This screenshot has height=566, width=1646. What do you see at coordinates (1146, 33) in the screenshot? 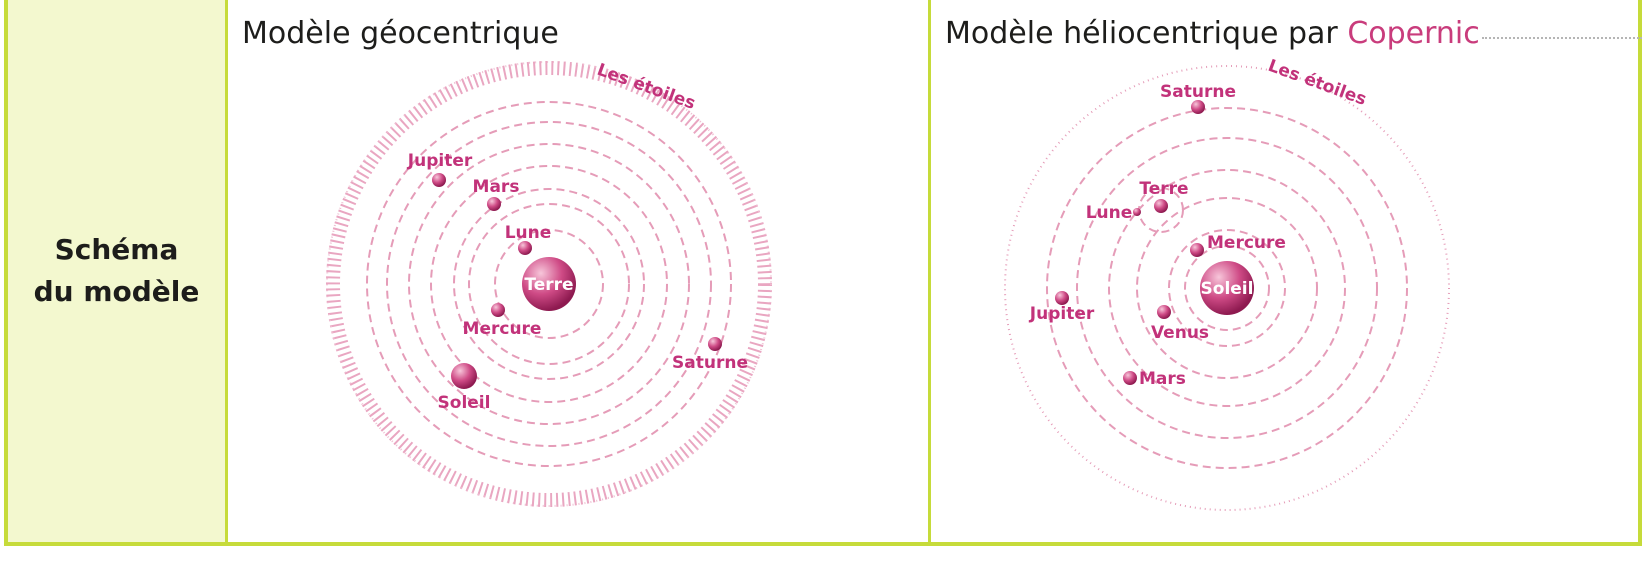
I see `heliocentric-title-prefix: Modèle héliocentrique par` at bounding box center [1146, 33].